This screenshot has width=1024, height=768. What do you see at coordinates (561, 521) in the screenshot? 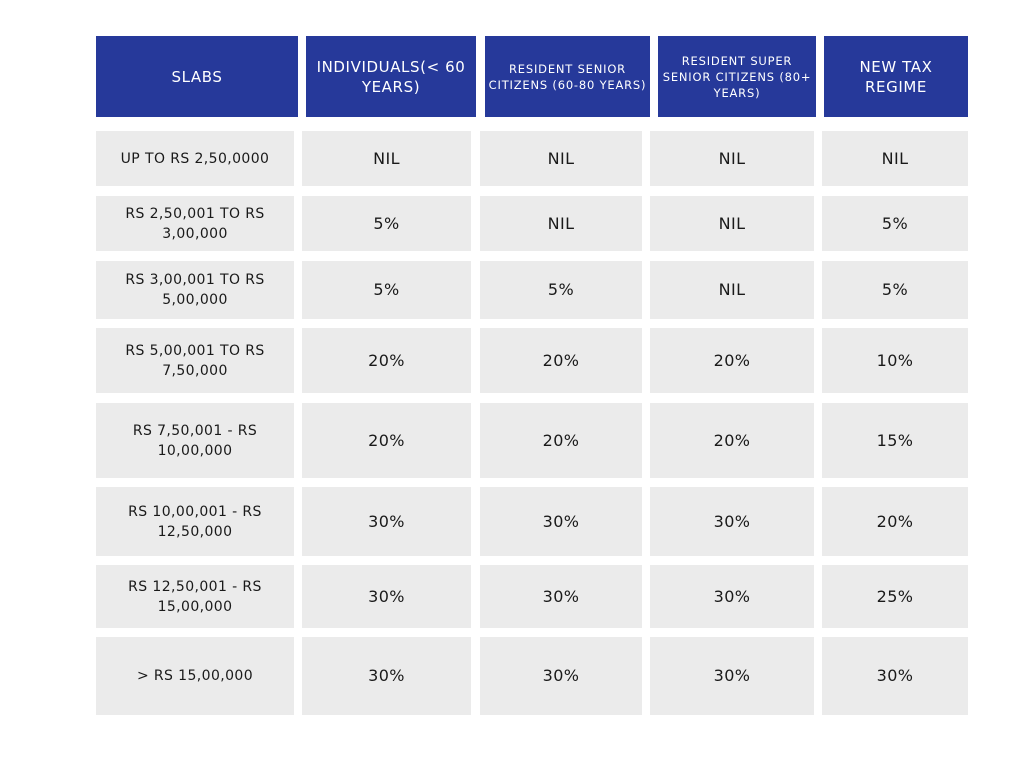
I see `row-5-senior: 30%` at bounding box center [561, 521].